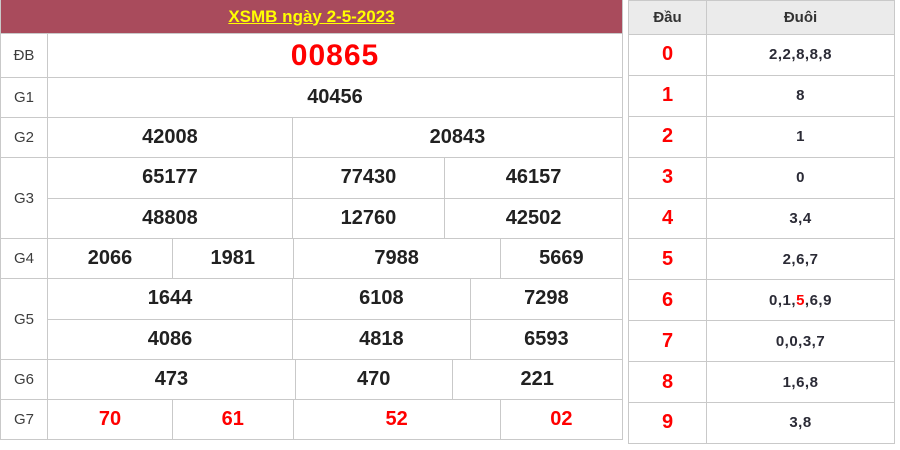 The height and width of the screenshot is (450, 900). Describe the element at coordinates (24, 319) in the screenshot. I see `prize-row-label: G5` at that location.